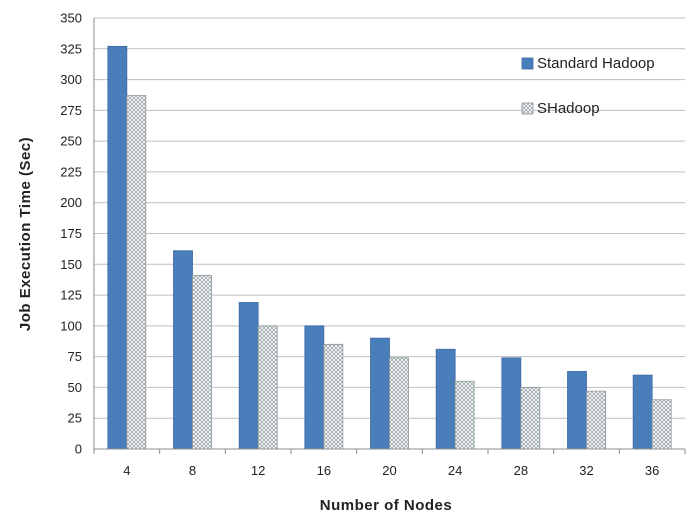  I want to click on x-tick-label: 16, so click(324, 470).